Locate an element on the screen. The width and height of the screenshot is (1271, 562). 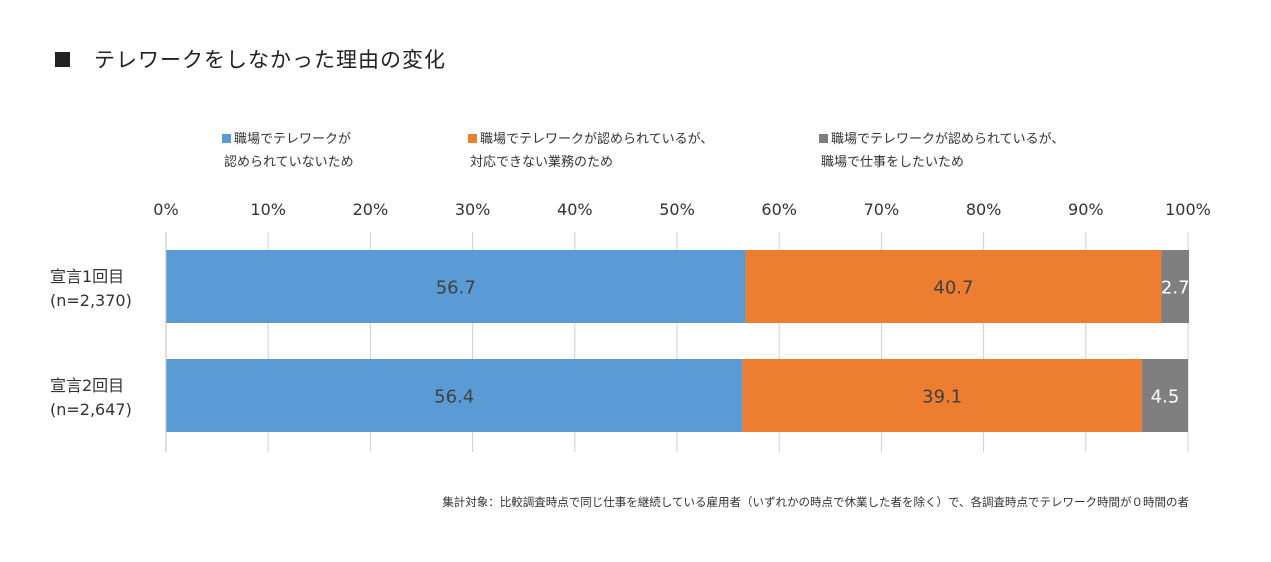
x-tick-label: 70% is located at coordinates (881, 209).